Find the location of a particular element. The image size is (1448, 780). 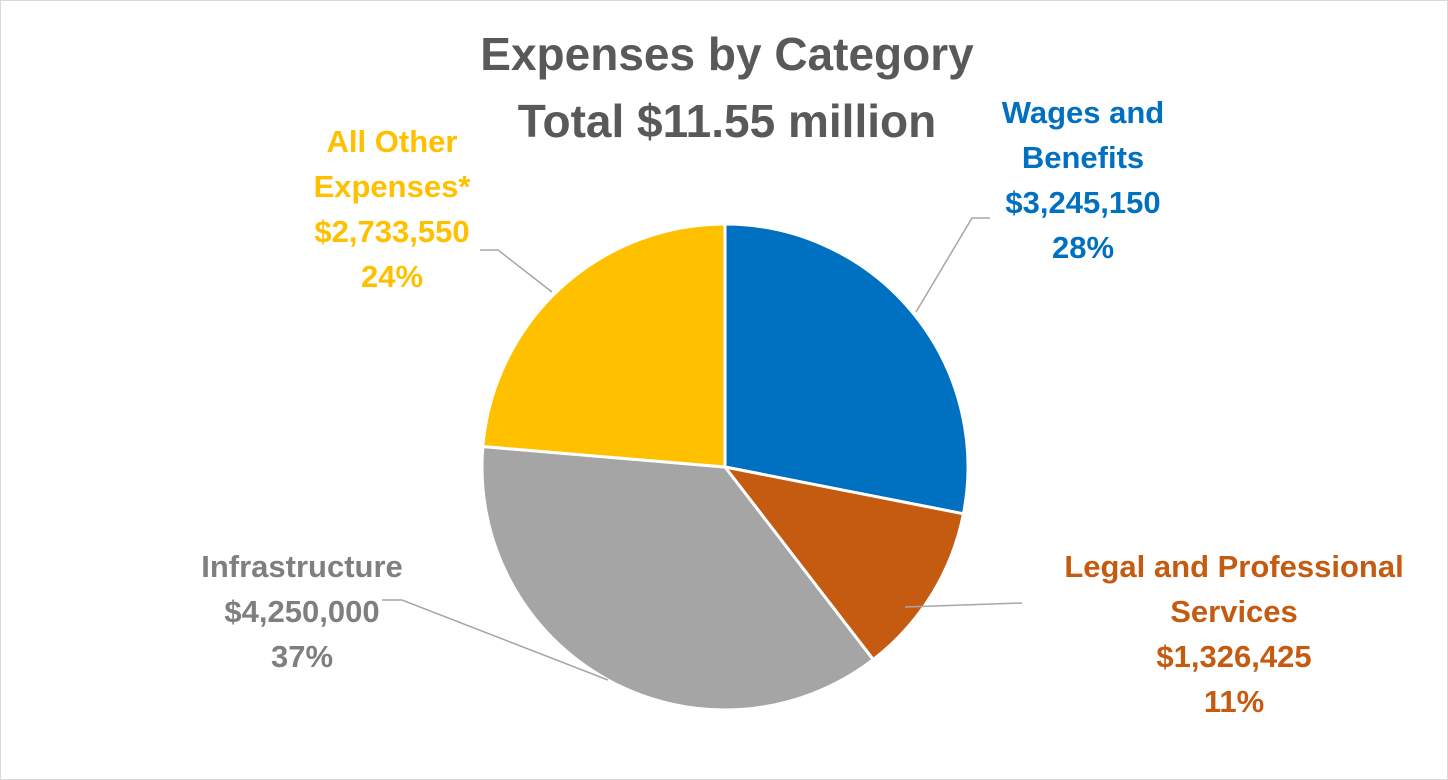

data-label-line: Services is located at coordinates (1234, 611).